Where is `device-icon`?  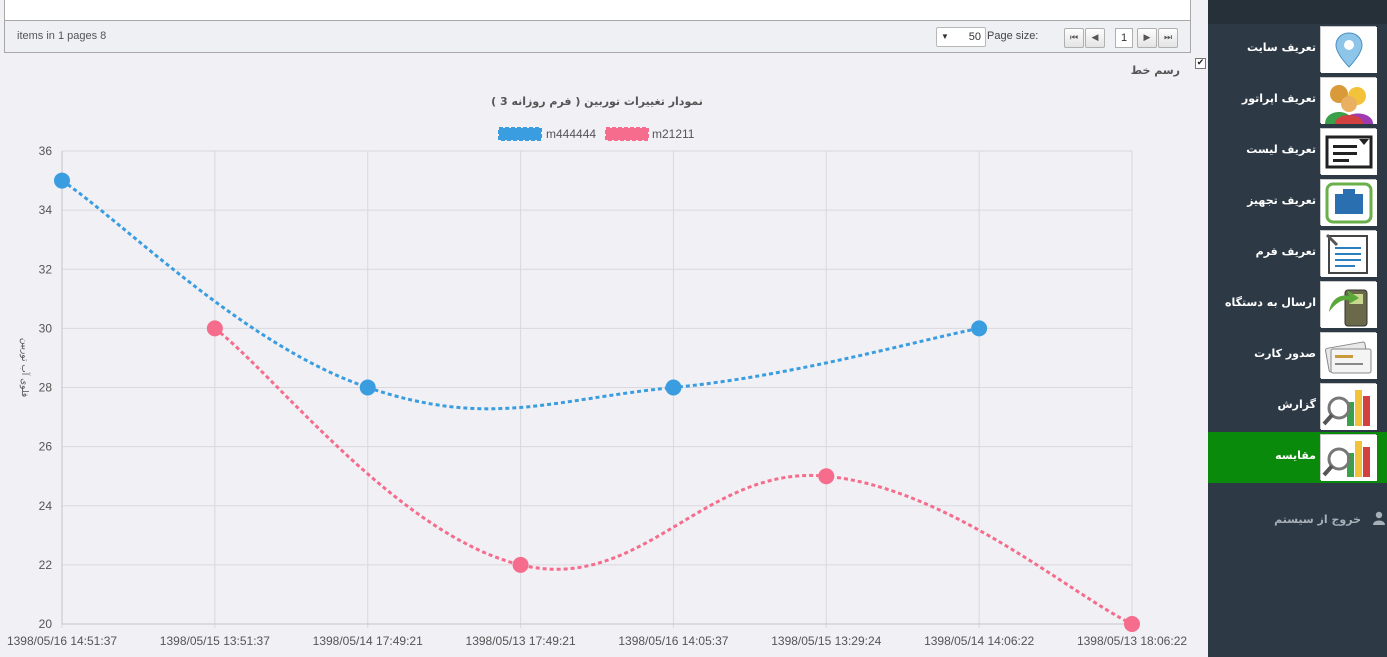
device-icon is located at coordinates (1348, 202).